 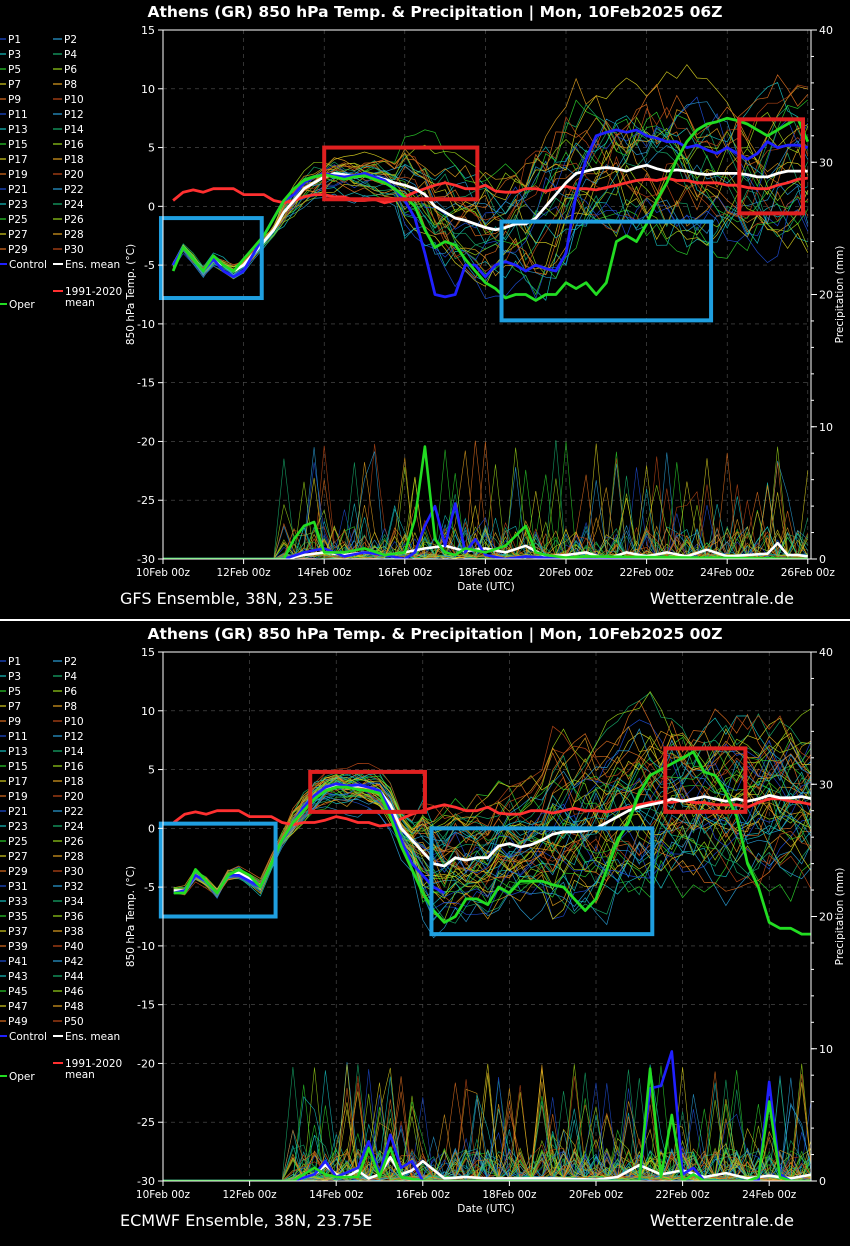 I want to click on legend-label-p40: P40, so click(x=74, y=947).